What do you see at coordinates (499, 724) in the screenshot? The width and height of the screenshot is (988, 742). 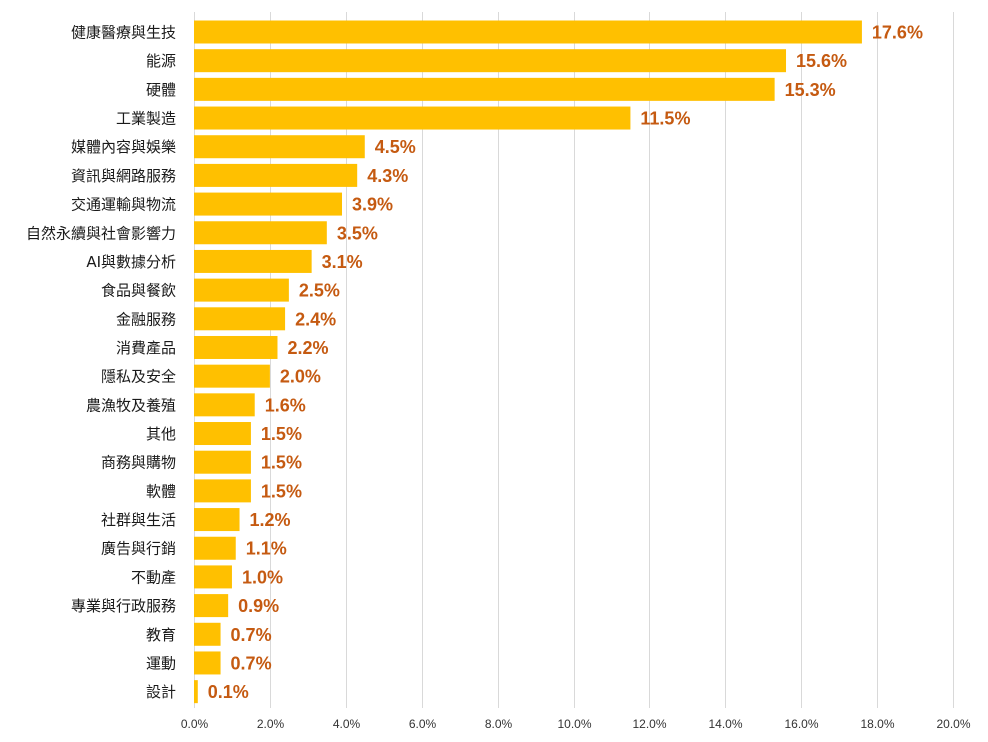 I see `x-tick-label: 8.0%` at bounding box center [499, 724].